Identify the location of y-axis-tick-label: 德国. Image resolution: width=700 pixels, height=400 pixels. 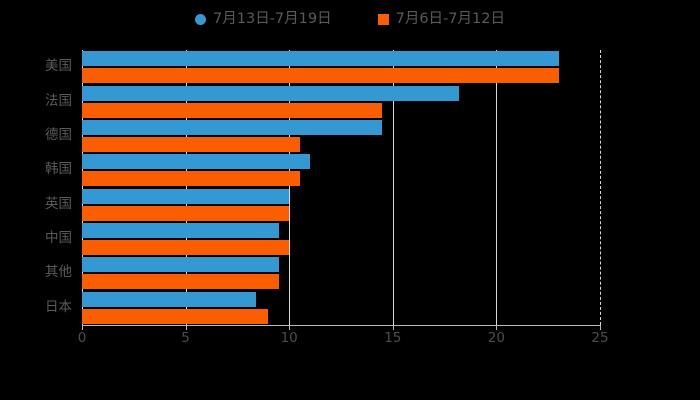
(58, 134).